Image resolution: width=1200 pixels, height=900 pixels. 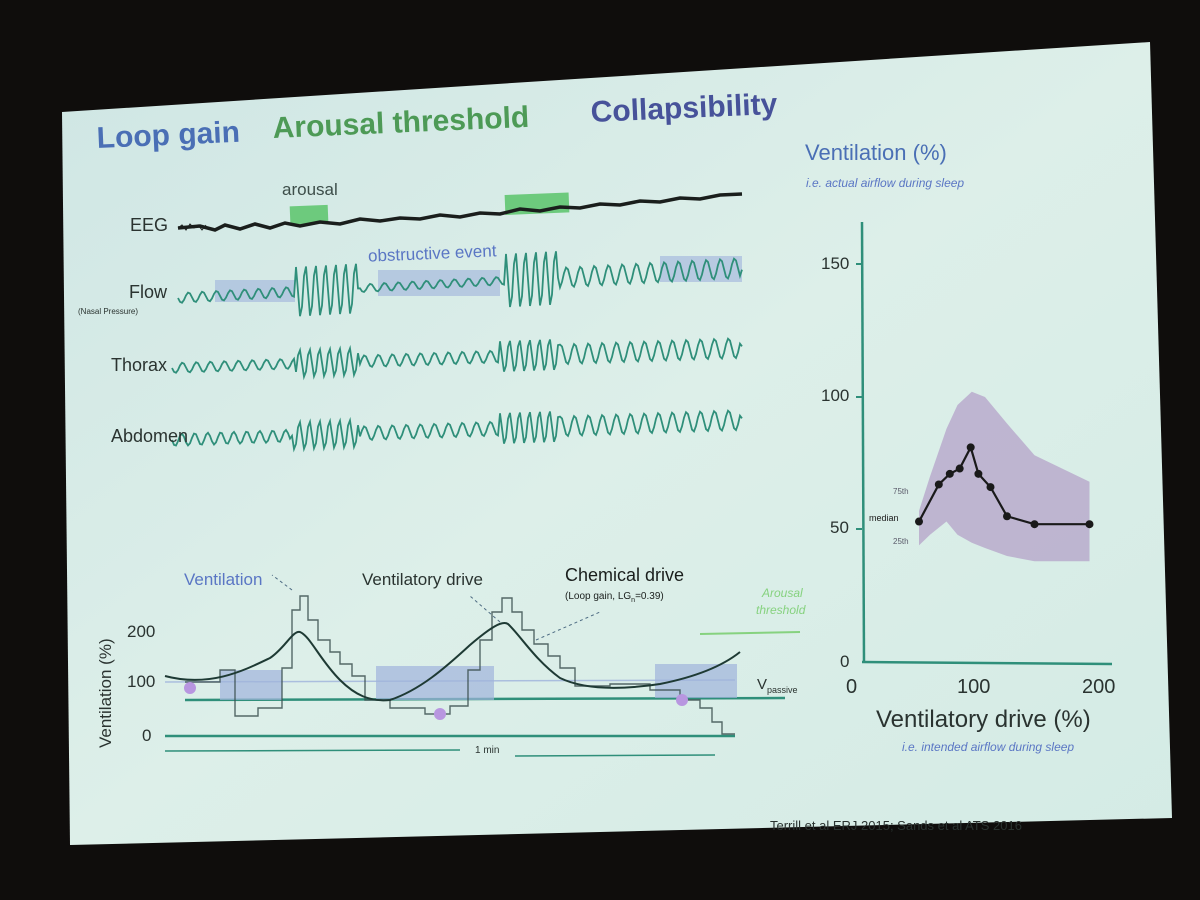 I want to click on median-line, so click(x=1004, y=485).